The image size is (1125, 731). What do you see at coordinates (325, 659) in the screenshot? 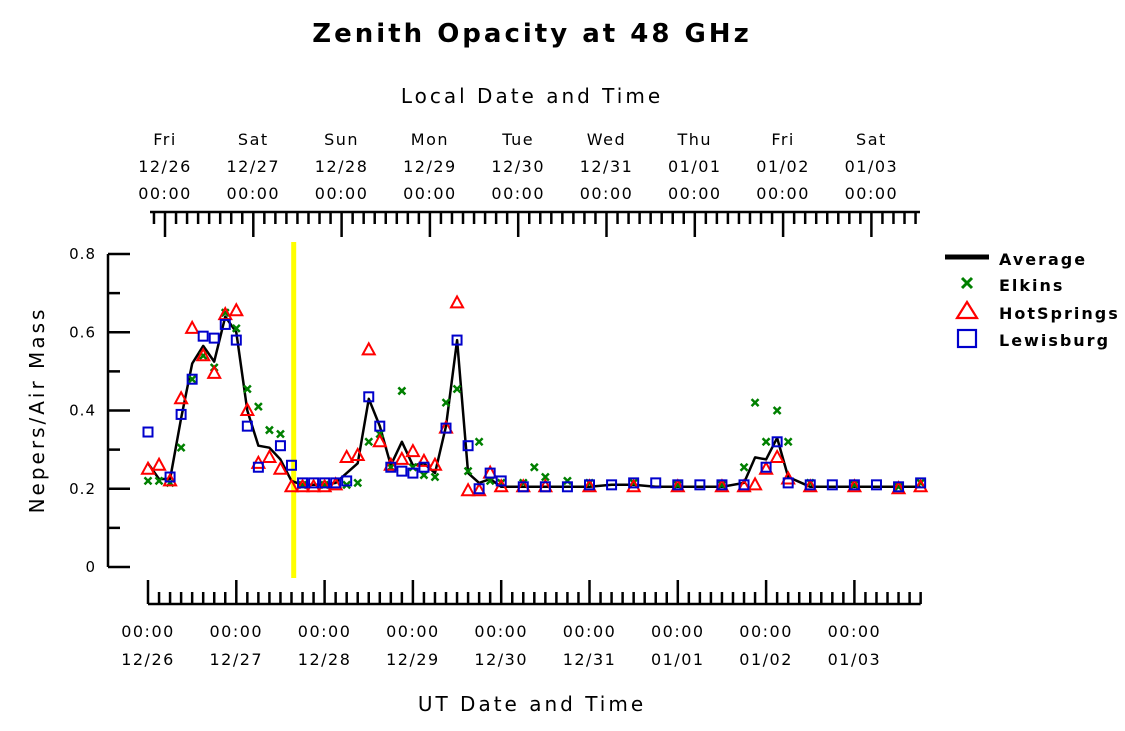
I see `bottom-tick-date: 12/28` at bounding box center [325, 659].